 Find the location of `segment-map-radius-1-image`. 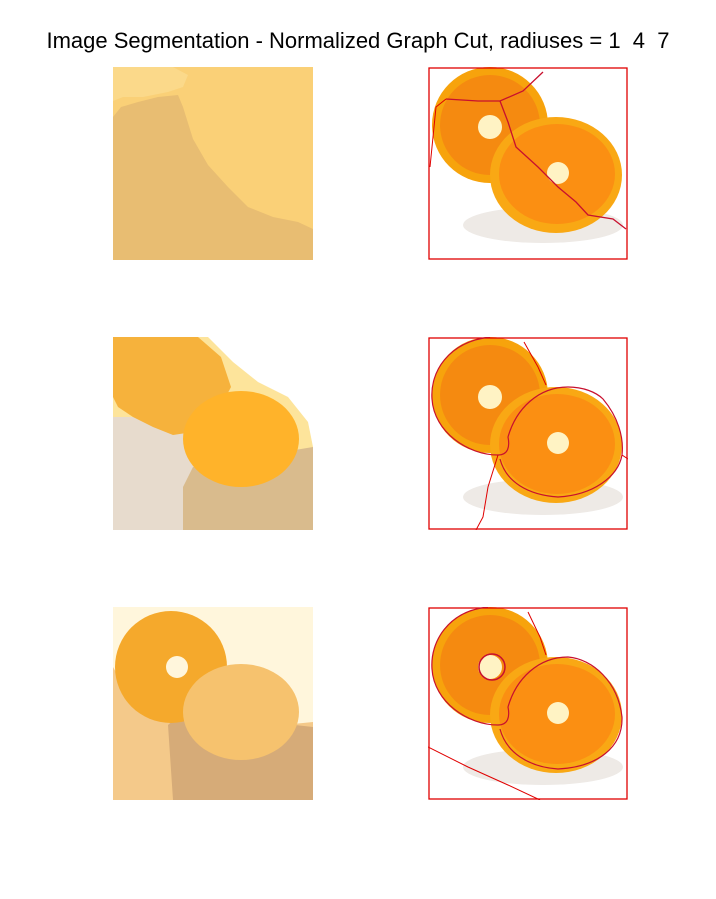

segment-map-radius-1-image is located at coordinates (213, 163).